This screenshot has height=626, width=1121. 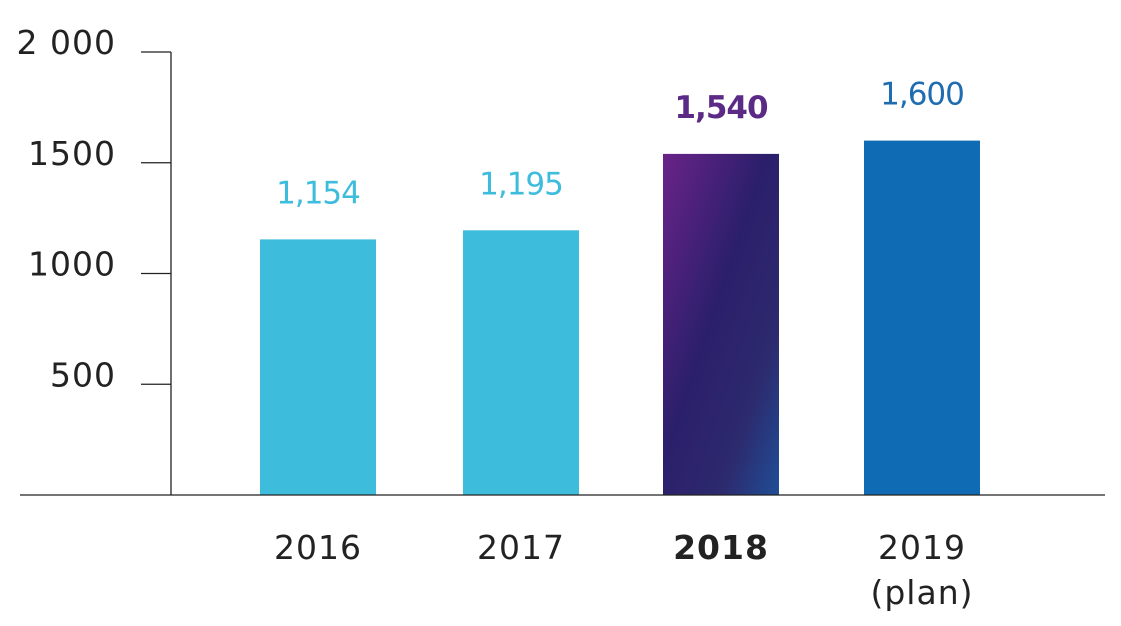 I want to click on x-category-label: 2017, so click(x=521, y=547).